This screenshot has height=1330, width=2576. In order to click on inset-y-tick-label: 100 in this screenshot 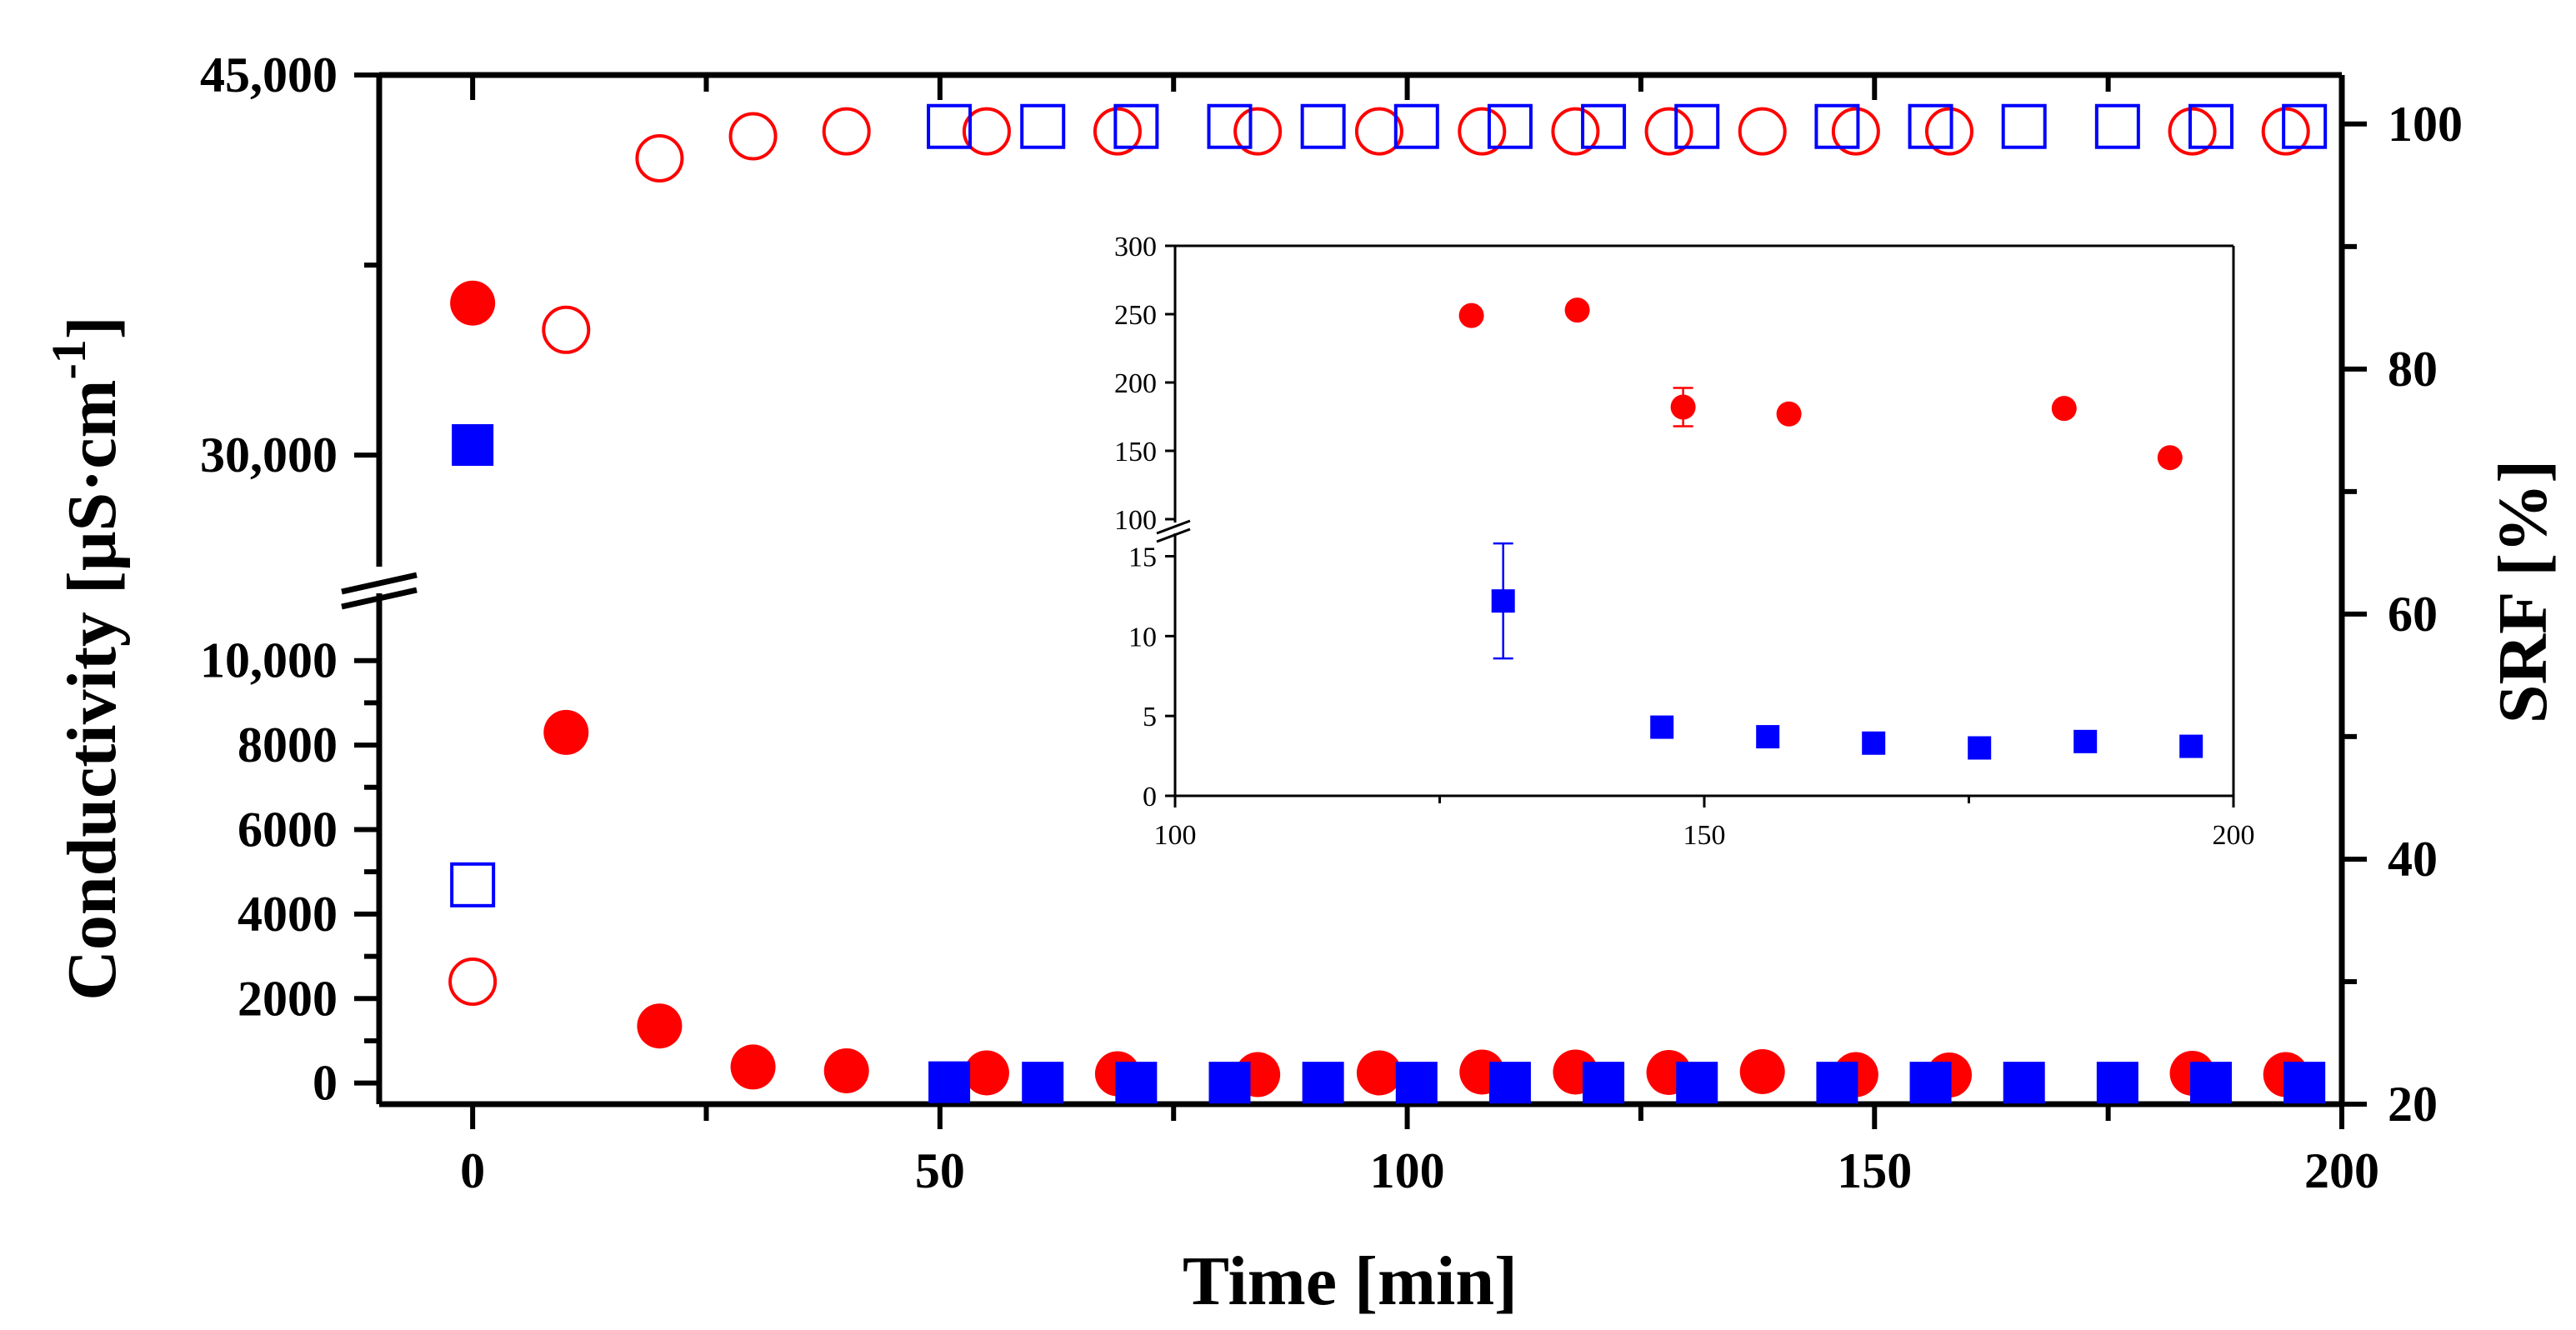, I will do `click(1135, 520)`.